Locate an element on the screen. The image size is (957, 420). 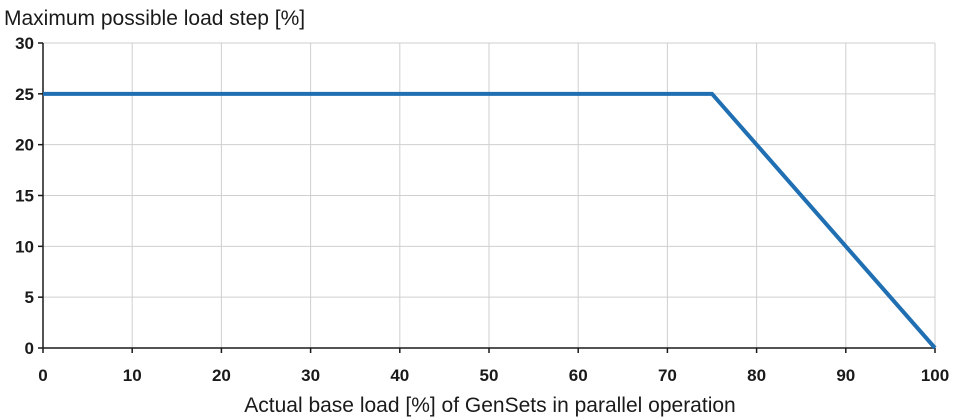
x-tick-label: 10 is located at coordinates (132, 375).